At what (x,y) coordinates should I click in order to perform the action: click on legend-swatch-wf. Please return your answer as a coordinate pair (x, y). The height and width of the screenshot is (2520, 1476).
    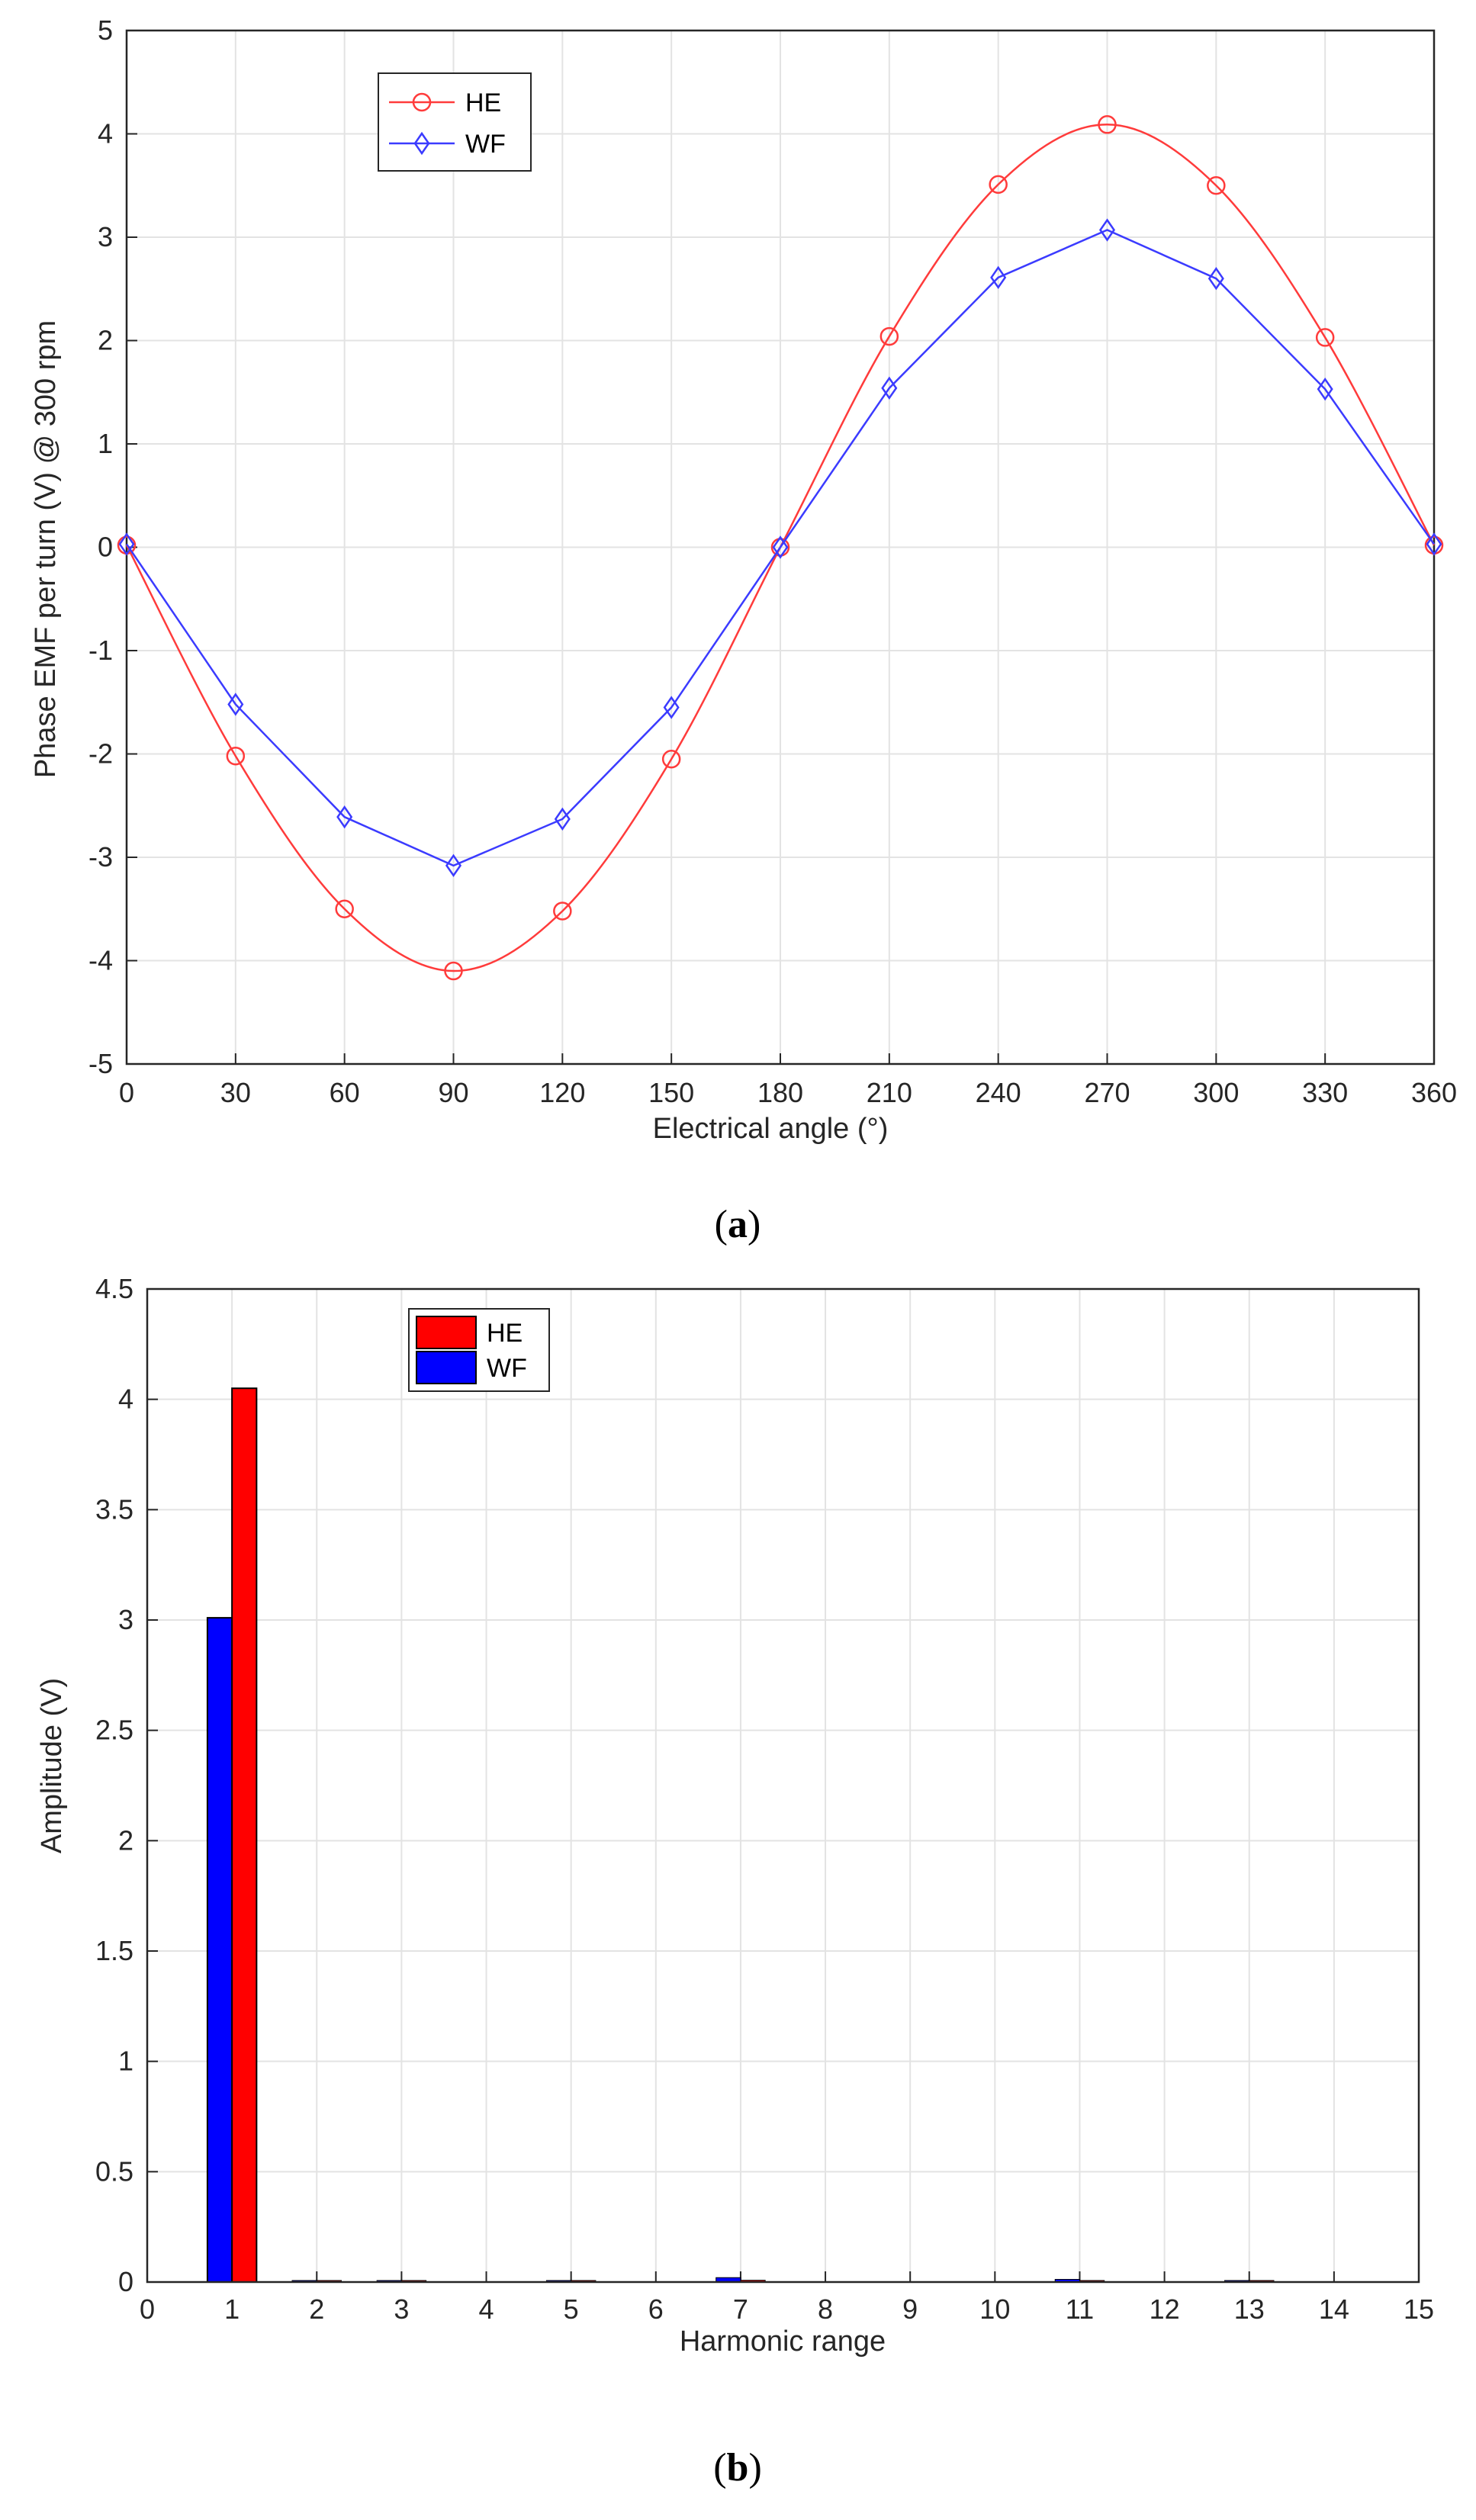
    Looking at the image, I should click on (447, 1367).